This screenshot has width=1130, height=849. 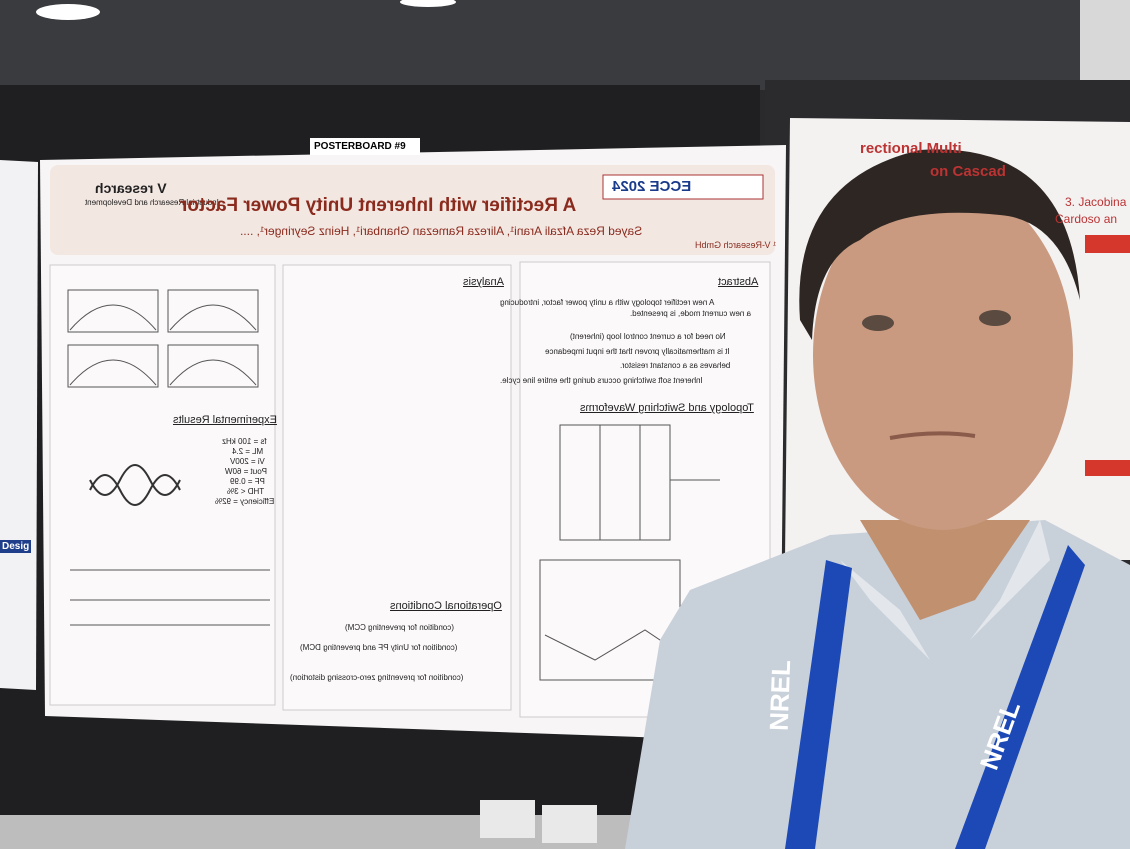 I want to click on left-poster, so click(x=19, y=425).